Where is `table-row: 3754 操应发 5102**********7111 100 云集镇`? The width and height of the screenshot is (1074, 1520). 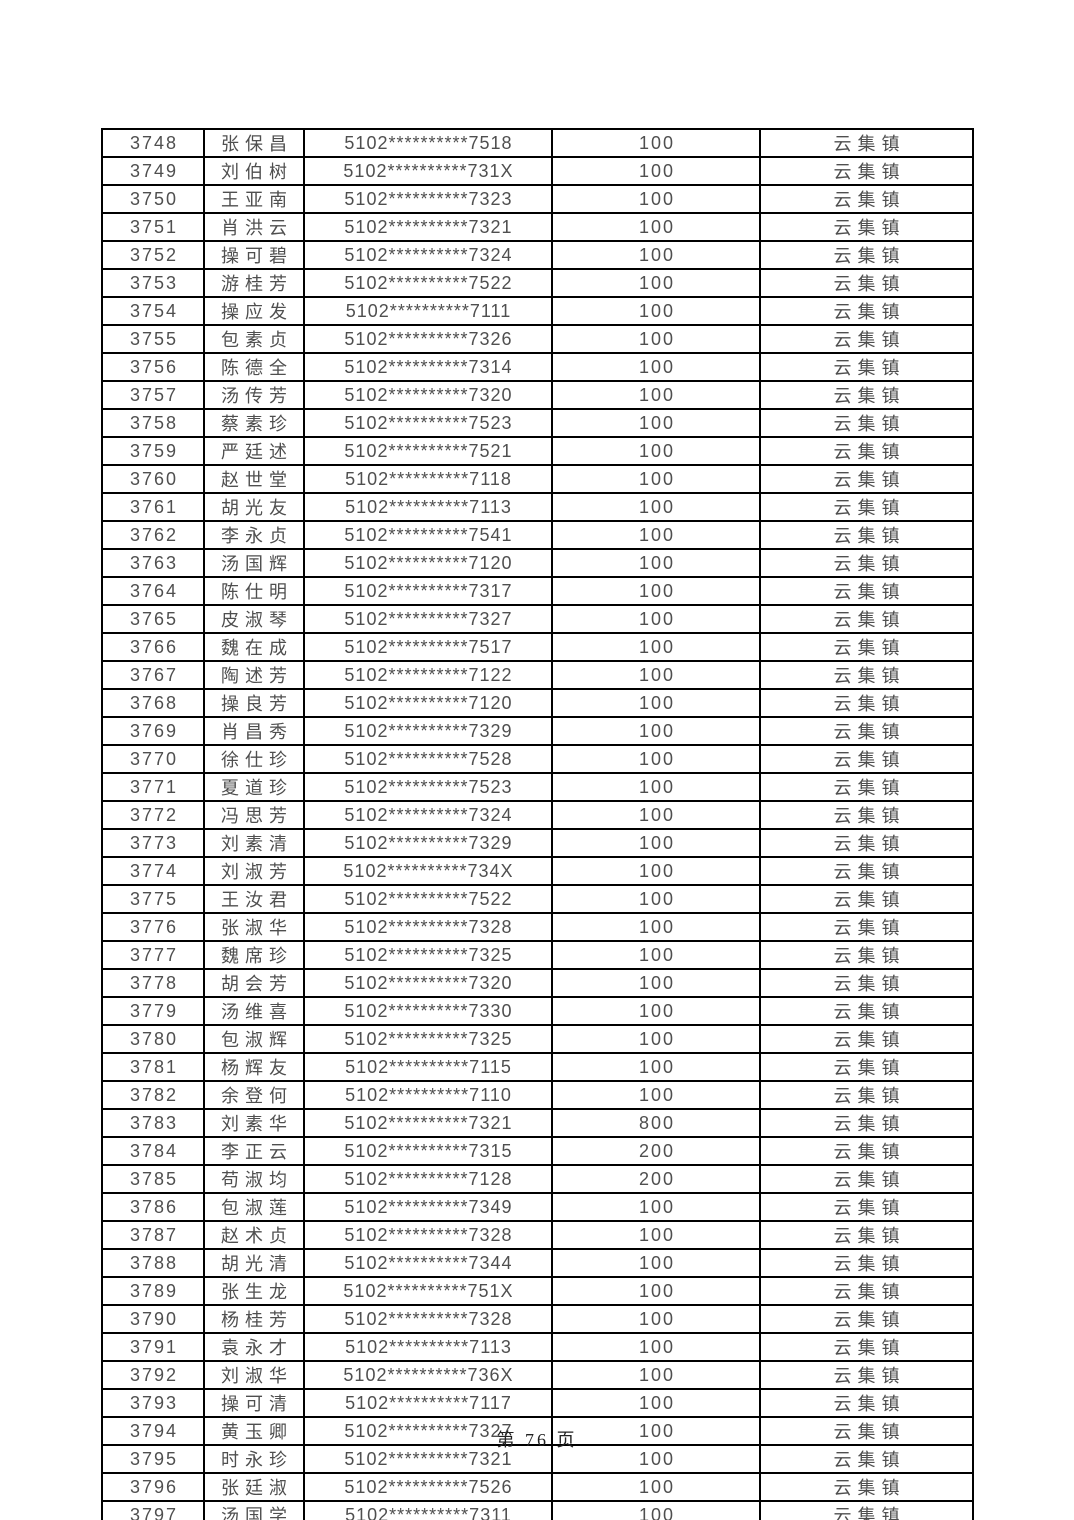 table-row: 3754 操应发 5102**********7111 100 云集镇 is located at coordinates (537, 311).